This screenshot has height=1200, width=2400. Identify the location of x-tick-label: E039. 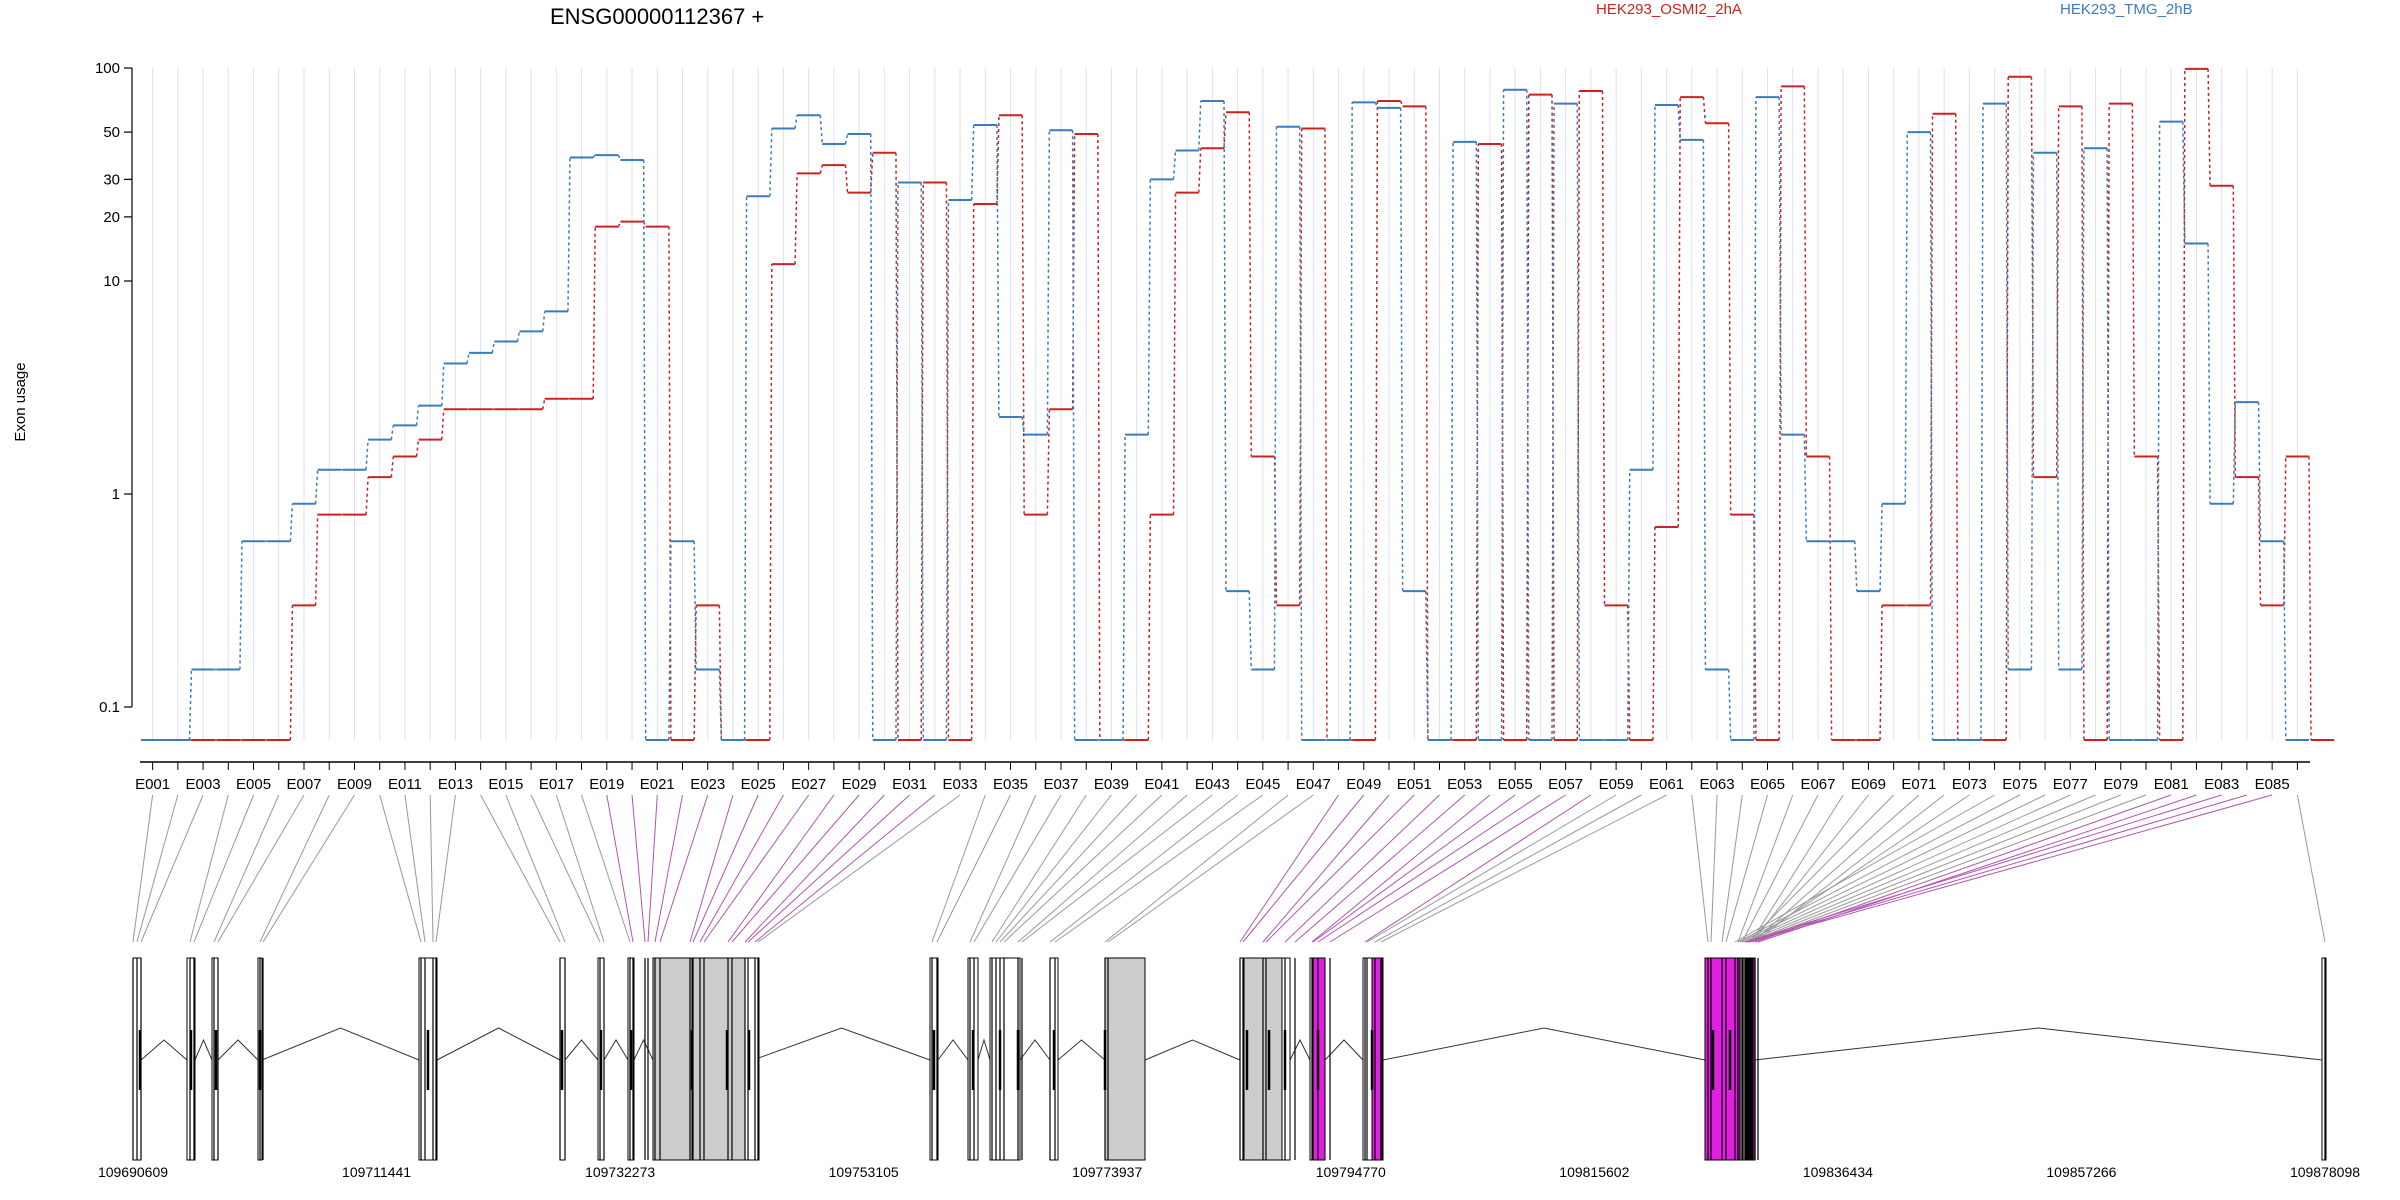
(1111, 784).